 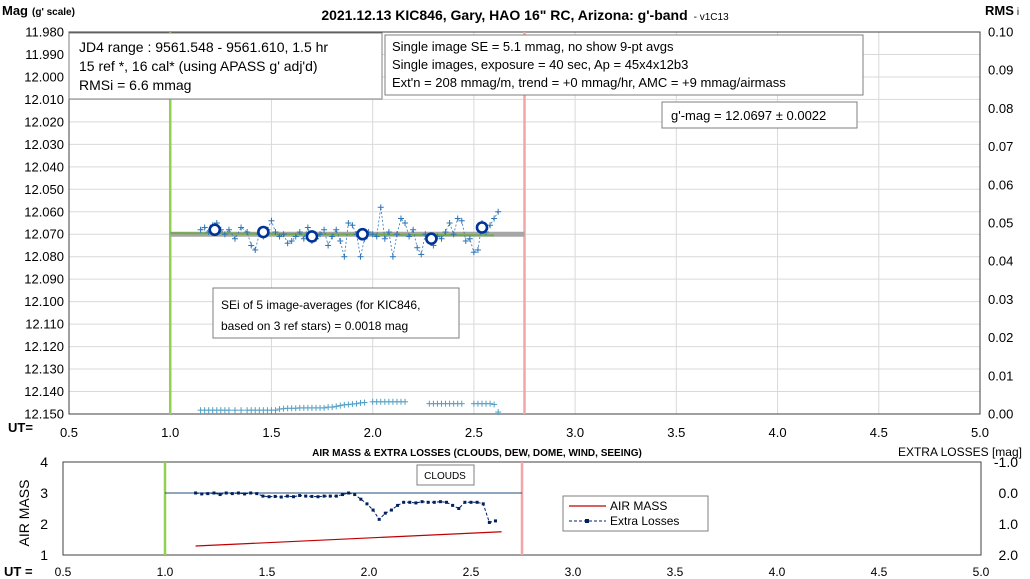 What do you see at coordinates (44, 32) in the screenshot?
I see `top-y-tick-label: 11.980` at bounding box center [44, 32].